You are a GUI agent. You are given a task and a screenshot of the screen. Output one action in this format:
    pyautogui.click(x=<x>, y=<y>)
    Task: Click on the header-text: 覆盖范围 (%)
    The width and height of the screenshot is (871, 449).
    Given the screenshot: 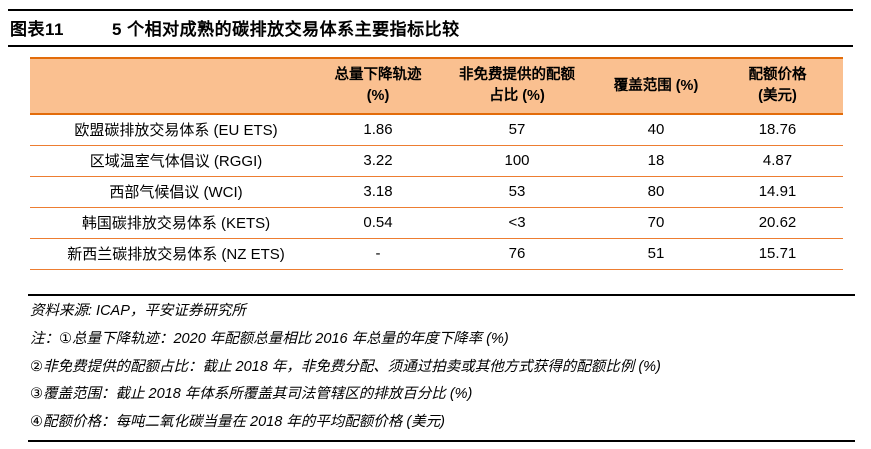 What is the action you would take?
    pyautogui.click(x=656, y=85)
    